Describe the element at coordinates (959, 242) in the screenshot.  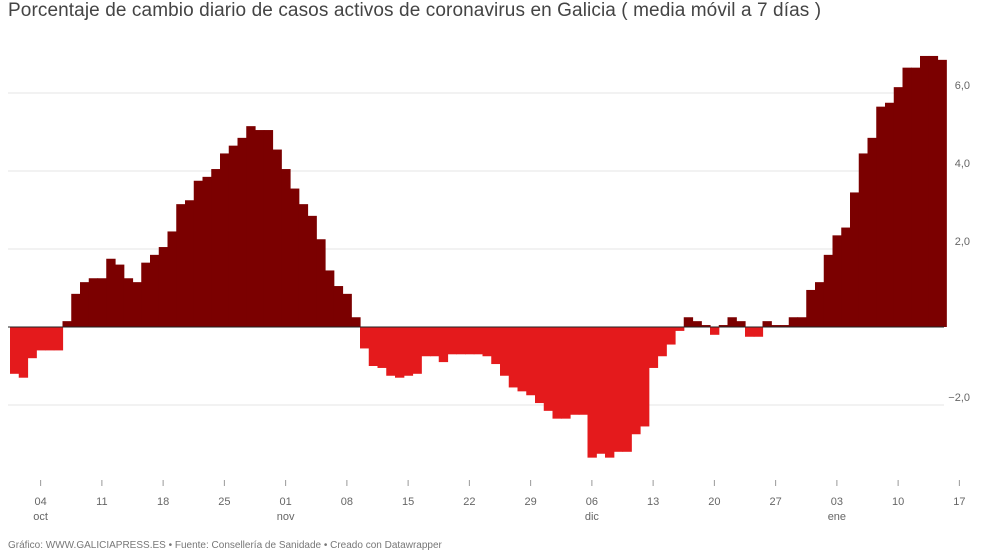
I see `y-axis-labels: 6,0 4,0 2,0 −2,0` at that location.